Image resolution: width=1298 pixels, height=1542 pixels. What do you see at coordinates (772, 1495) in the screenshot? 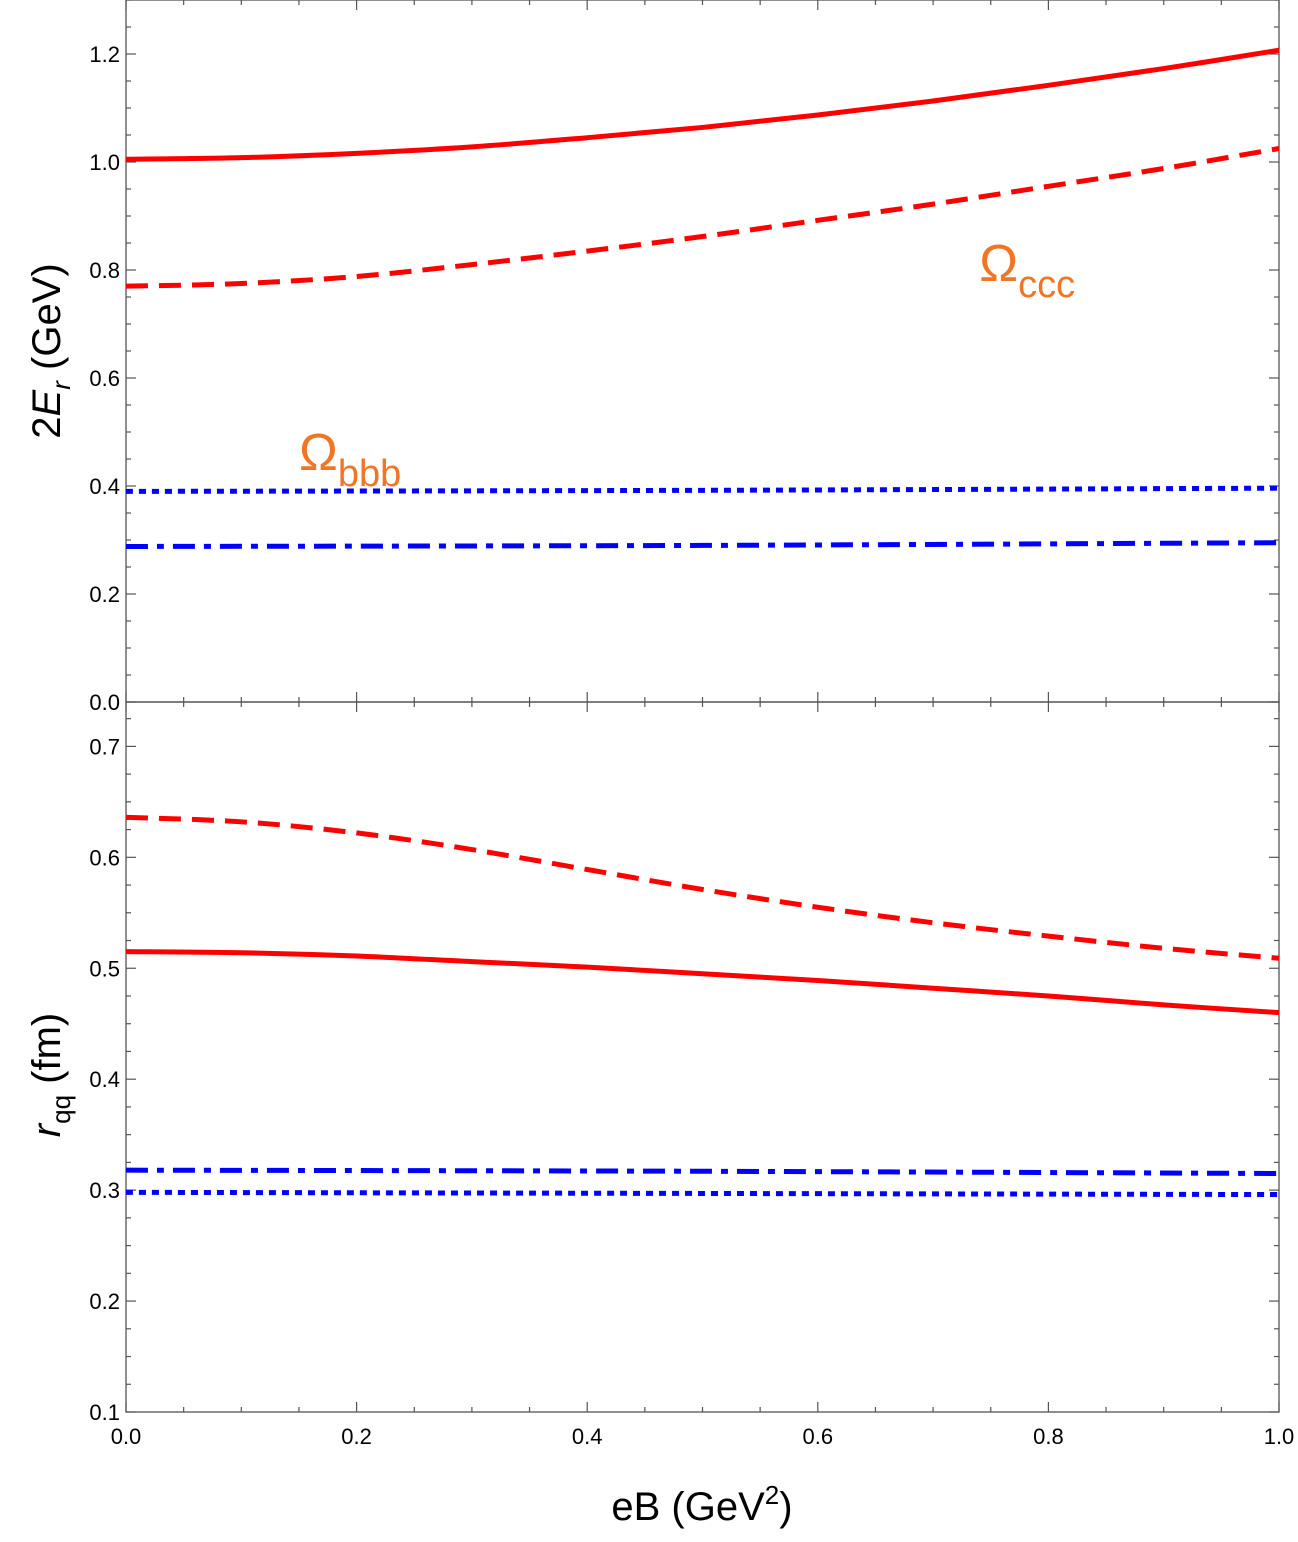
I see `xlabel-sup: 2` at bounding box center [772, 1495].